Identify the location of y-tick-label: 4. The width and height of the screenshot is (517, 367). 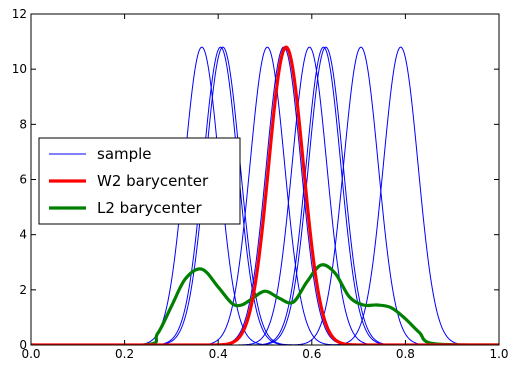
(23, 235).